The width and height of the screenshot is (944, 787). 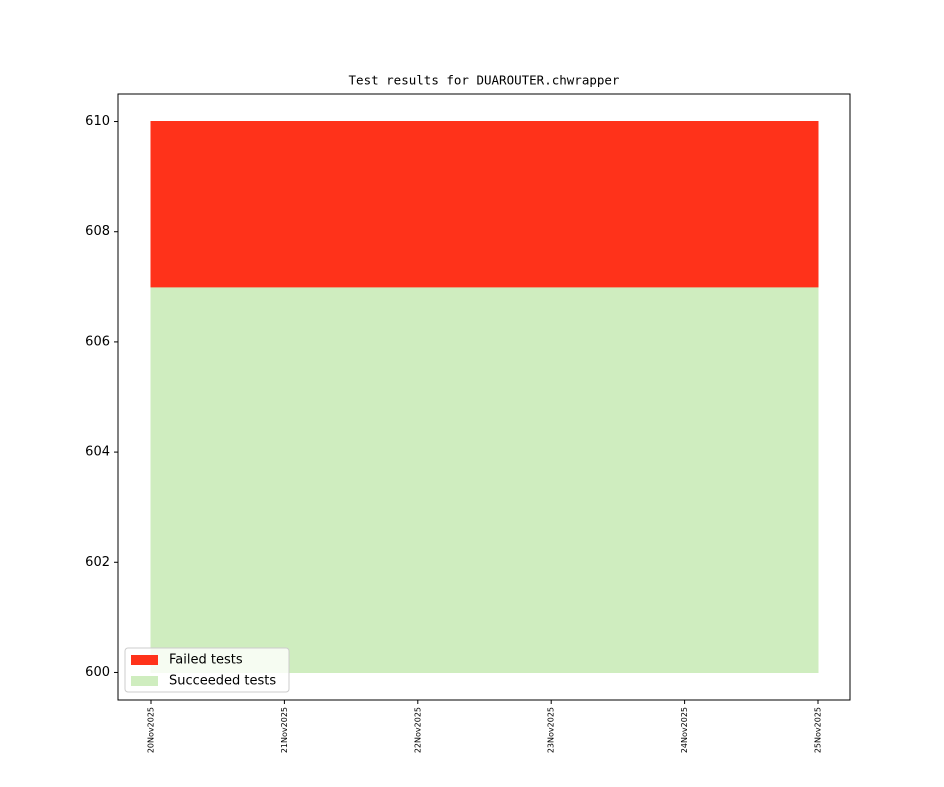 I want to click on legend-label: Succeeded tests, so click(x=222, y=681).